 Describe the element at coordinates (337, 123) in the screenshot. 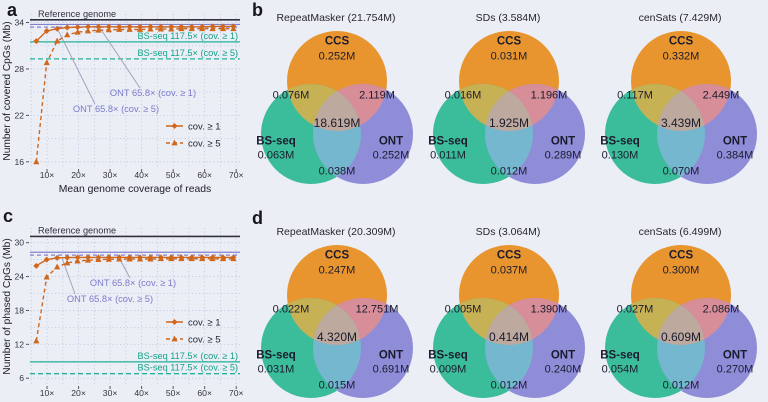

I see `venn-value-all-three: 18.619M` at that location.